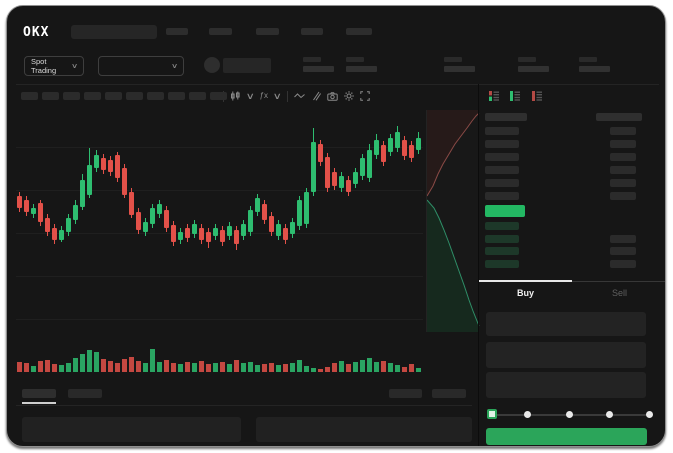 The width and height of the screenshot is (673, 453). What do you see at coordinates (537, 96) in the screenshot?
I see `orderbook-view-asks-icon` at bounding box center [537, 96].